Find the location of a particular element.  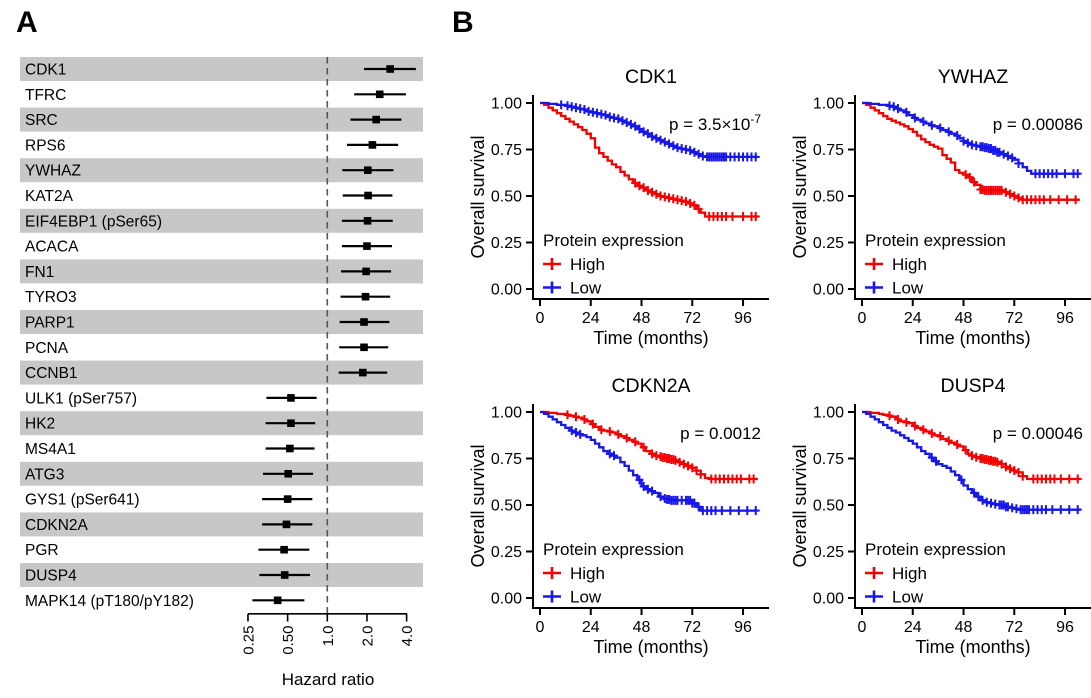

km-x-tick-label: 24 is located at coordinates (591, 318).